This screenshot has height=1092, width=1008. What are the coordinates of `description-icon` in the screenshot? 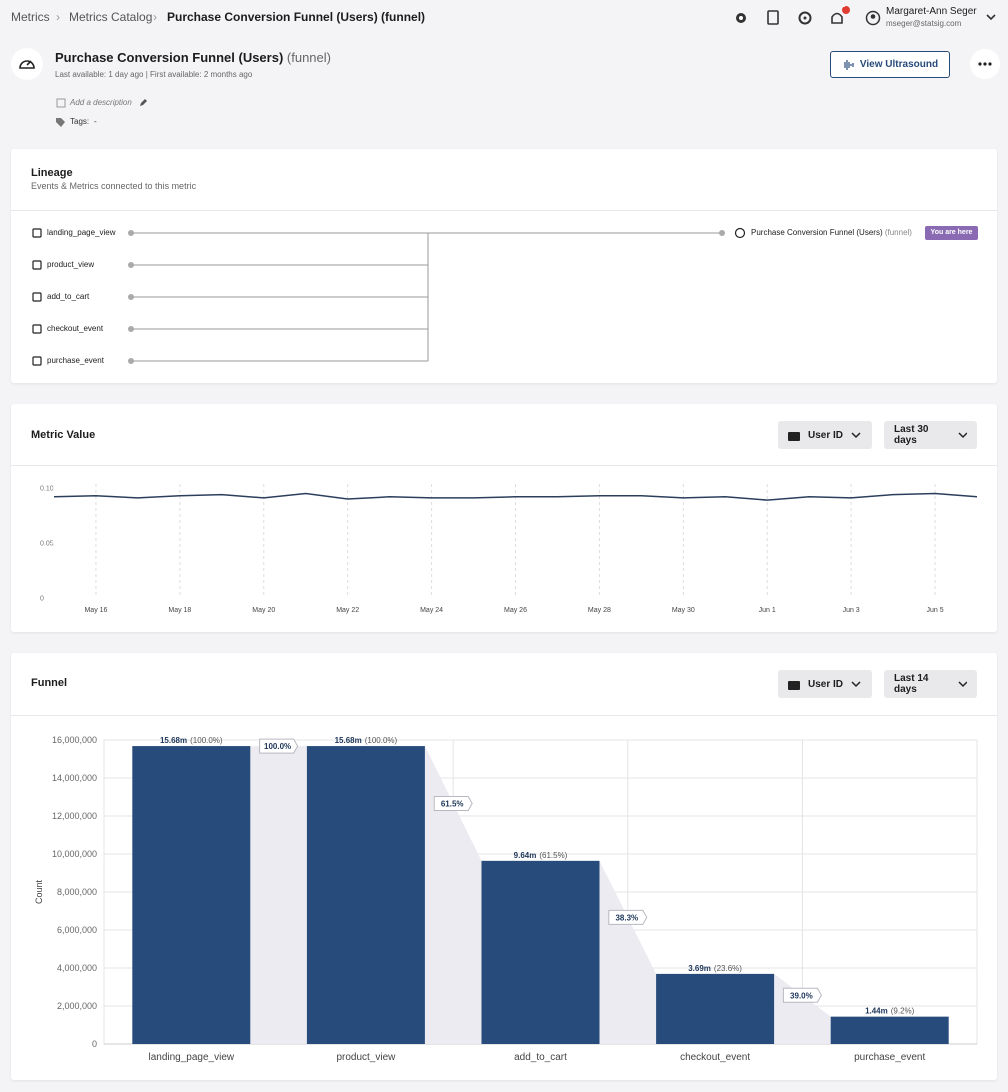 It's located at (61, 103).